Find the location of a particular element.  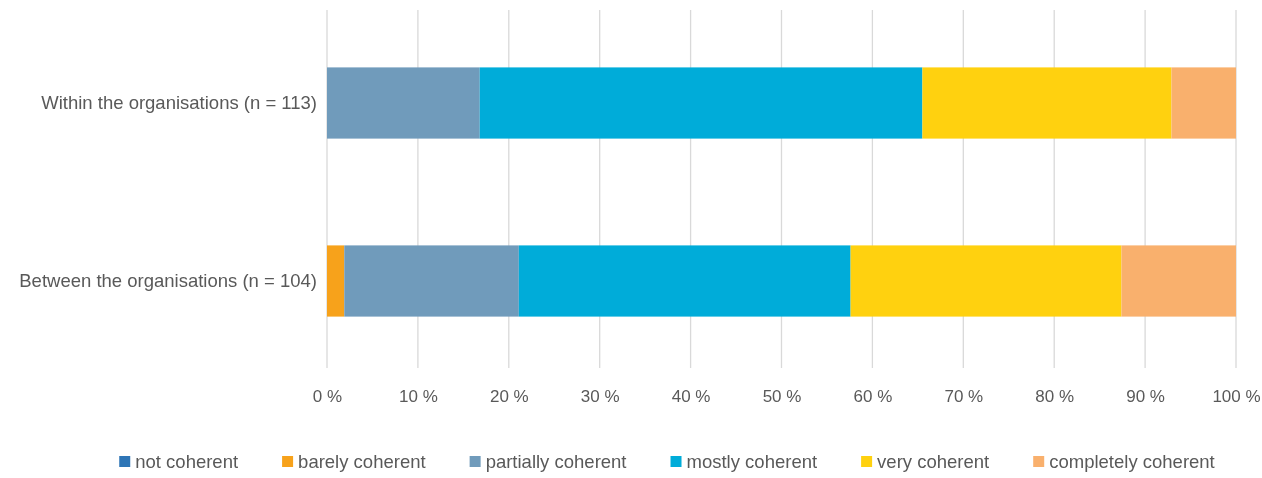

y-tick-label: Within the organisations (n = 113) is located at coordinates (179, 102).